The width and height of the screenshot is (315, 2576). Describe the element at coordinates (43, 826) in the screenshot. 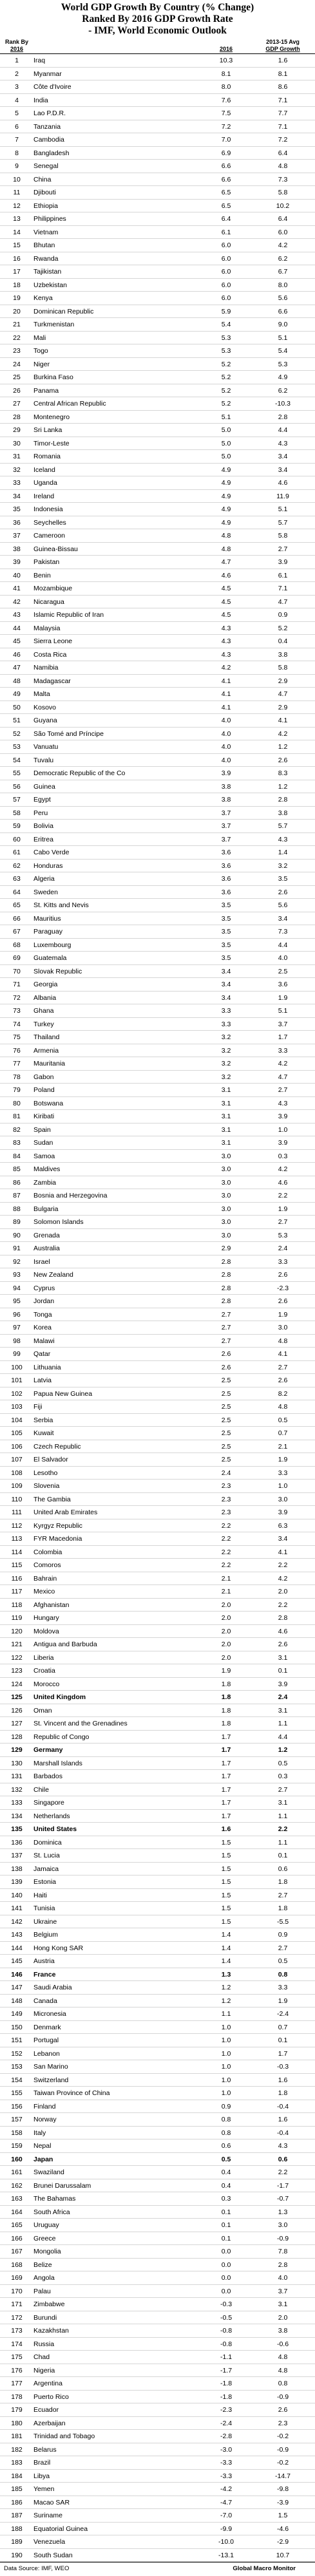

I see `country-cell: Bolivia` at that location.